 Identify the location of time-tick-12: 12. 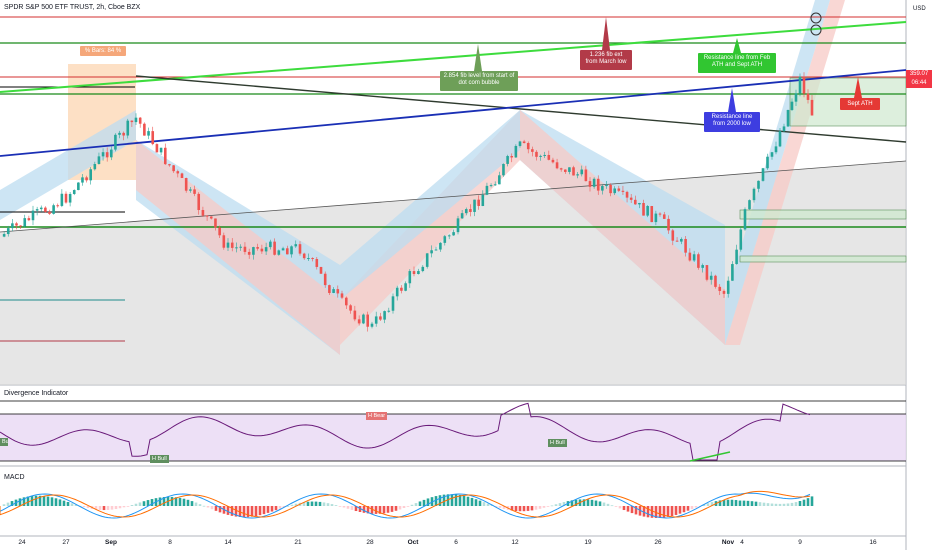
(515, 542).